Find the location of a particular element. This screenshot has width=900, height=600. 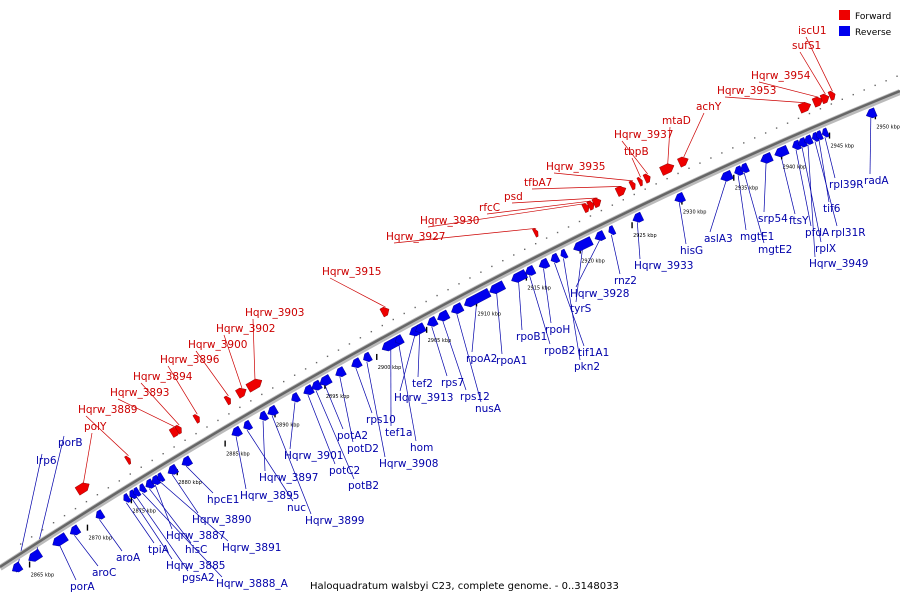

gene-arrow-hom is located at coordinates (399, 340).